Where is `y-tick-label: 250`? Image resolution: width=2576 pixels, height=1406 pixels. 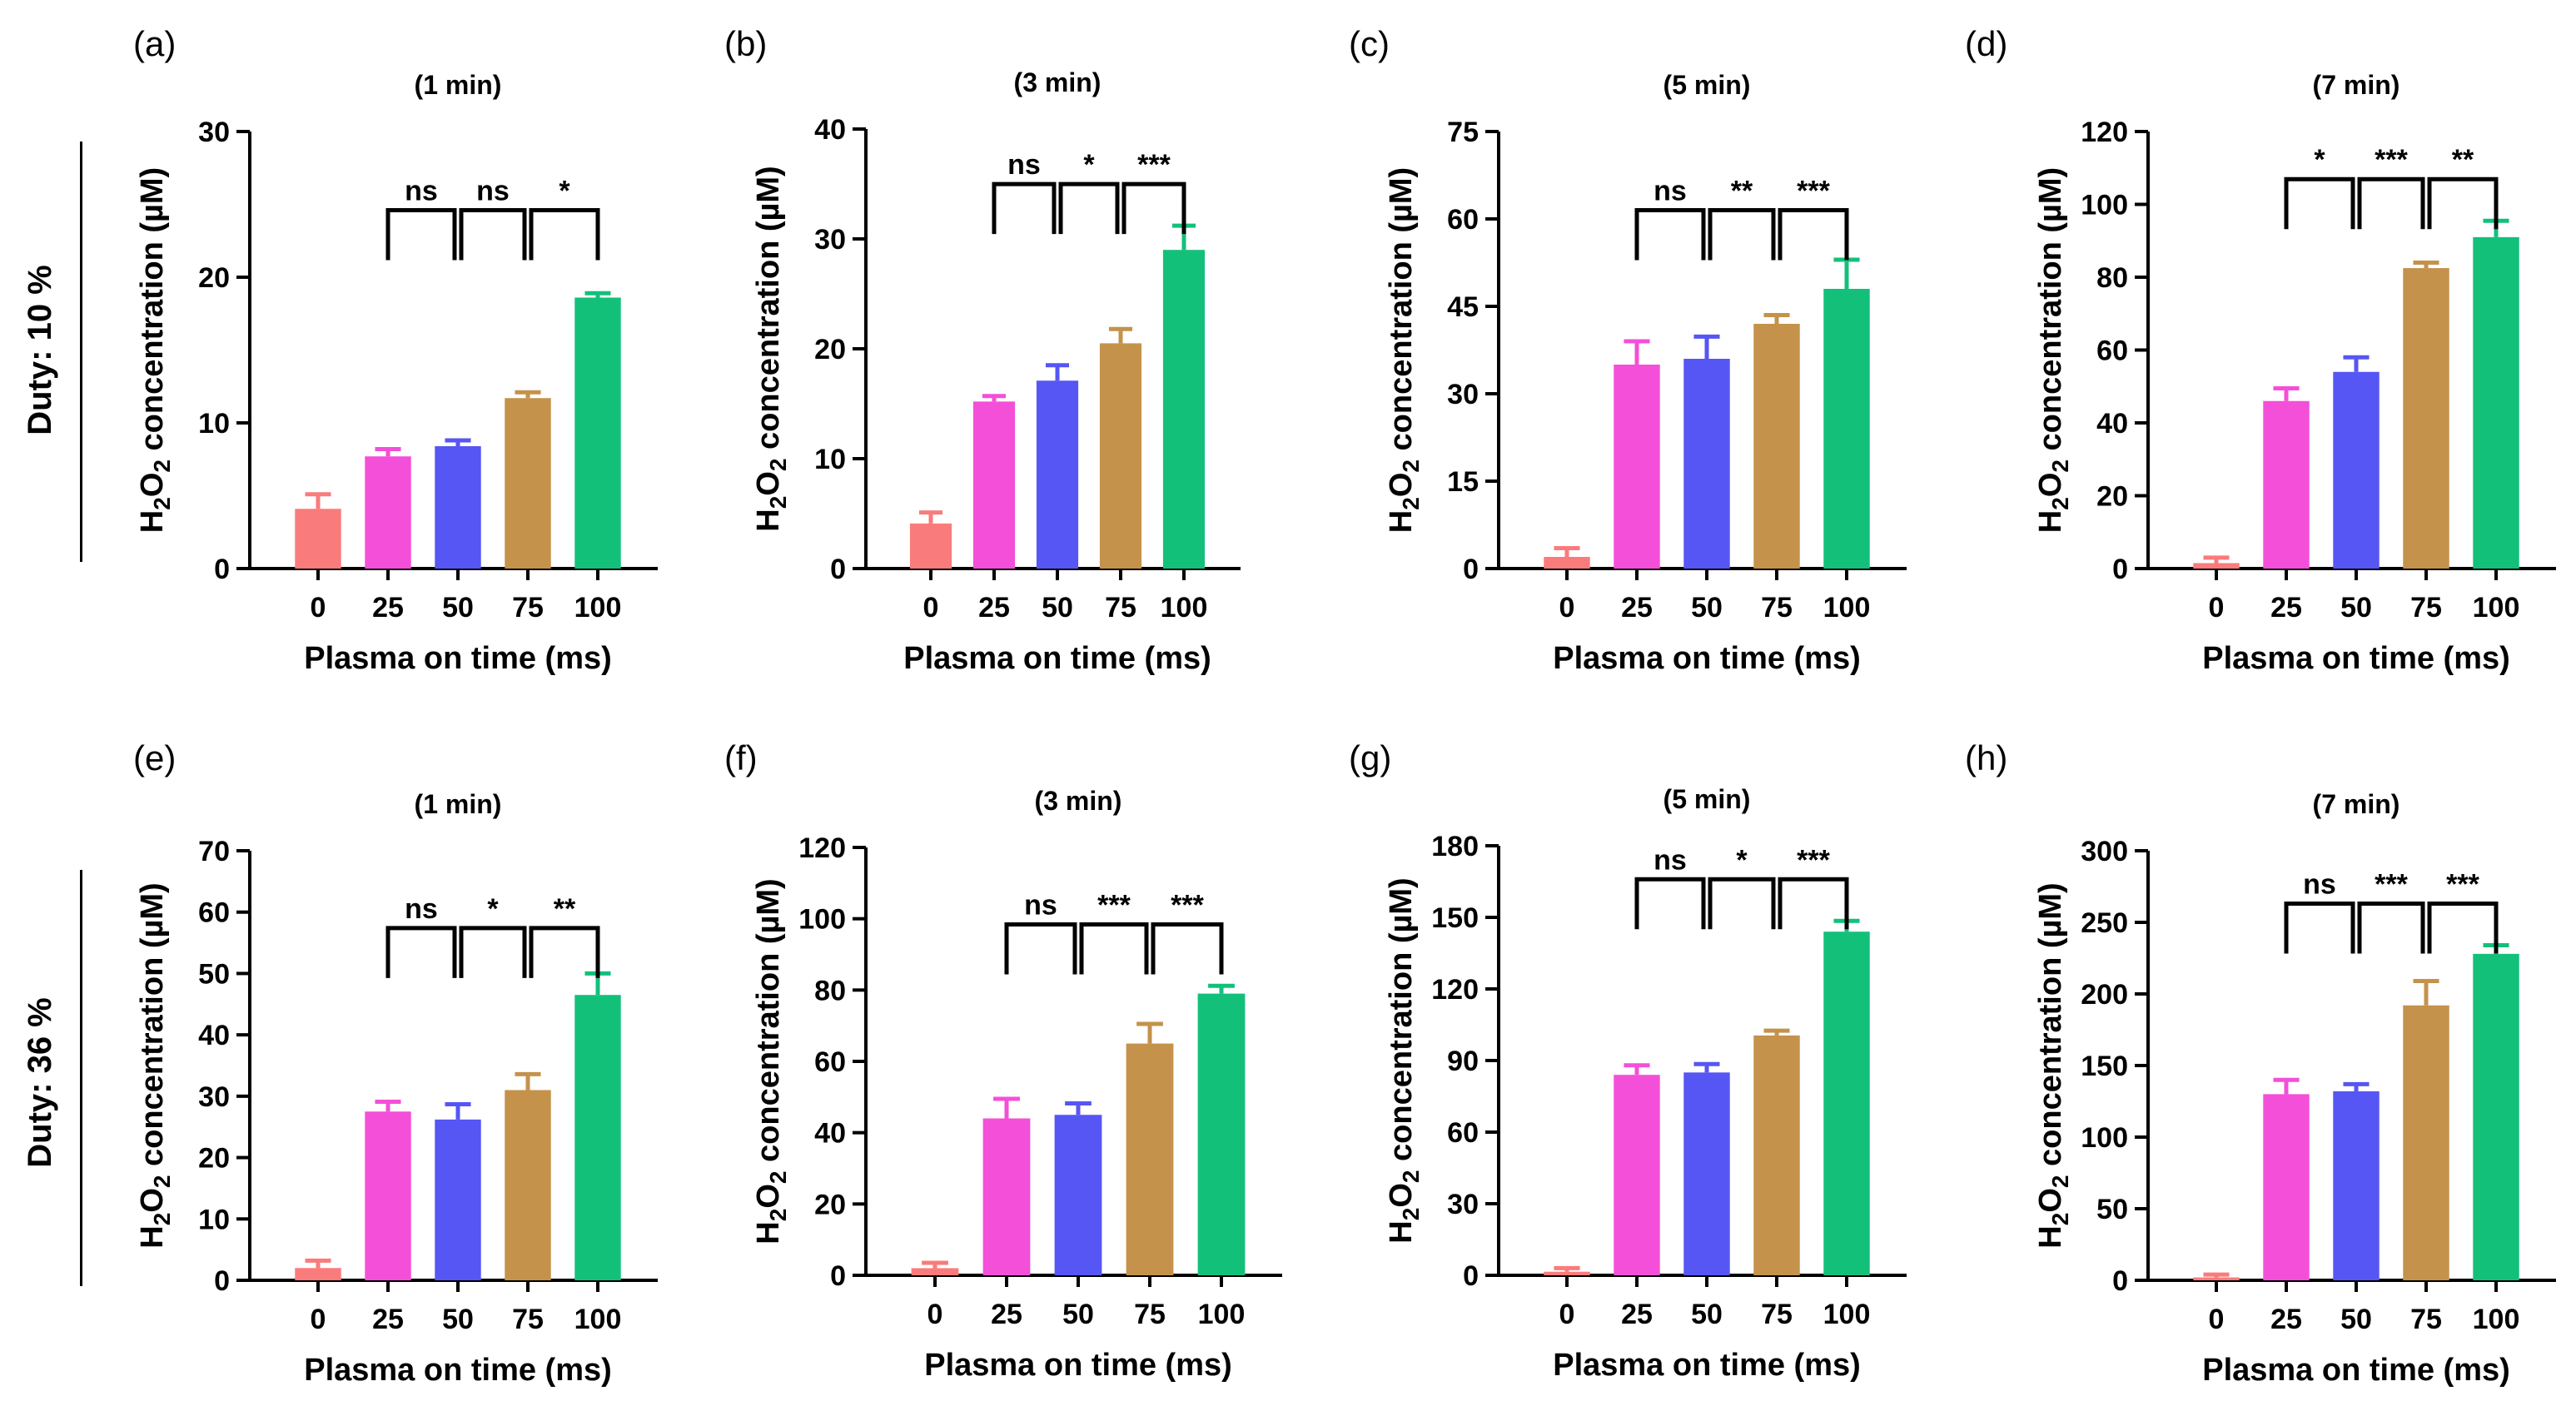 y-tick-label: 250 is located at coordinates (2104, 923).